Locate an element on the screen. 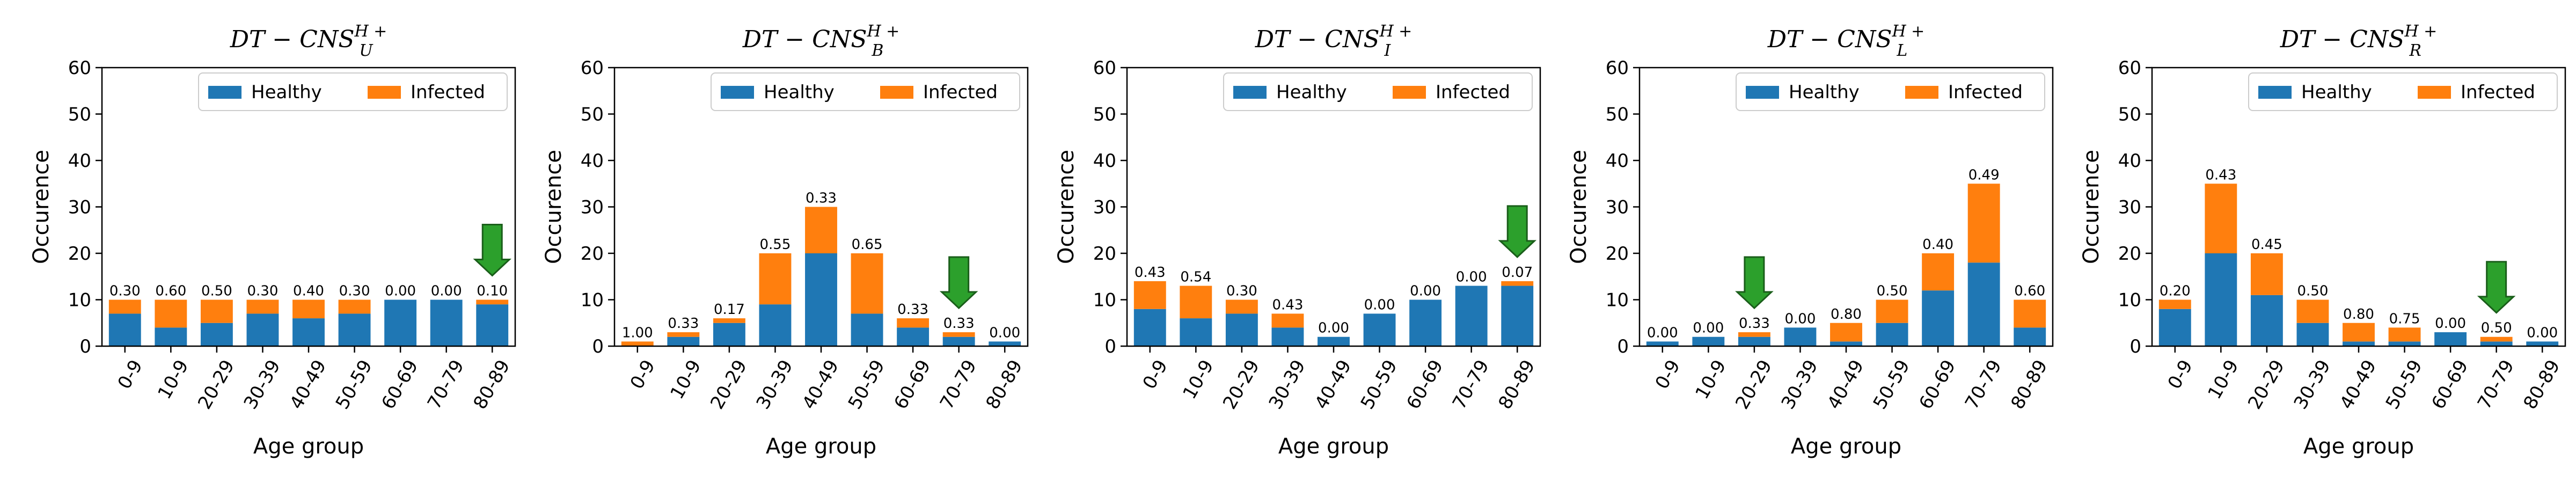 This screenshot has width=2576, height=483. data-label: 0.43 is located at coordinates (1287, 305).